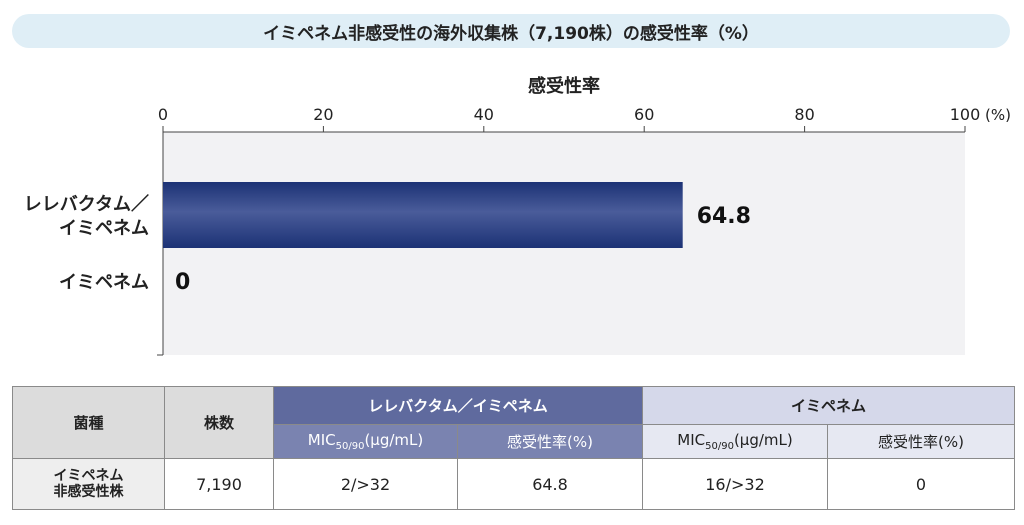 The width and height of the screenshot is (1024, 525). I want to click on x-tick-label: 40, so click(484, 114).